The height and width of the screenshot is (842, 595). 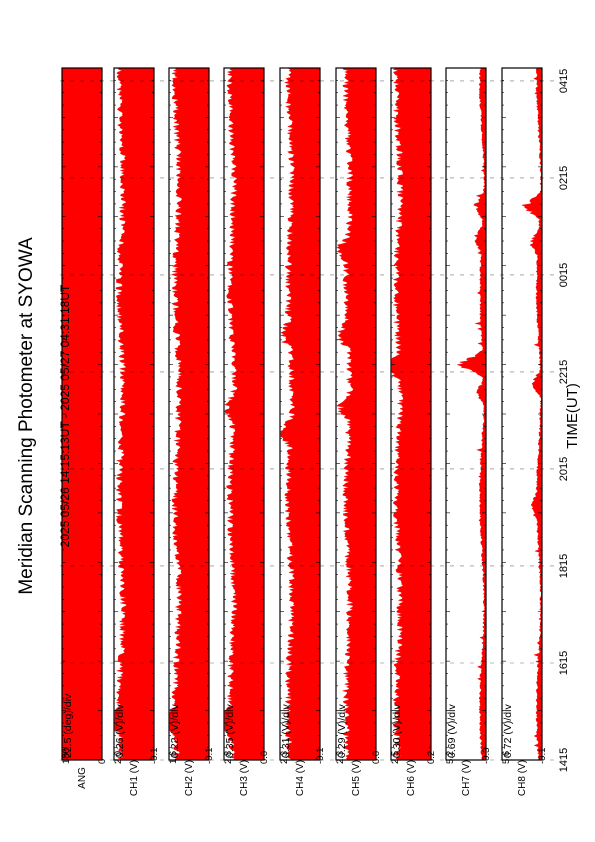 What do you see at coordinates (342, 731) in the screenshot?
I see `panel-scale-label: 0.29 (V)/div` at bounding box center [342, 731].